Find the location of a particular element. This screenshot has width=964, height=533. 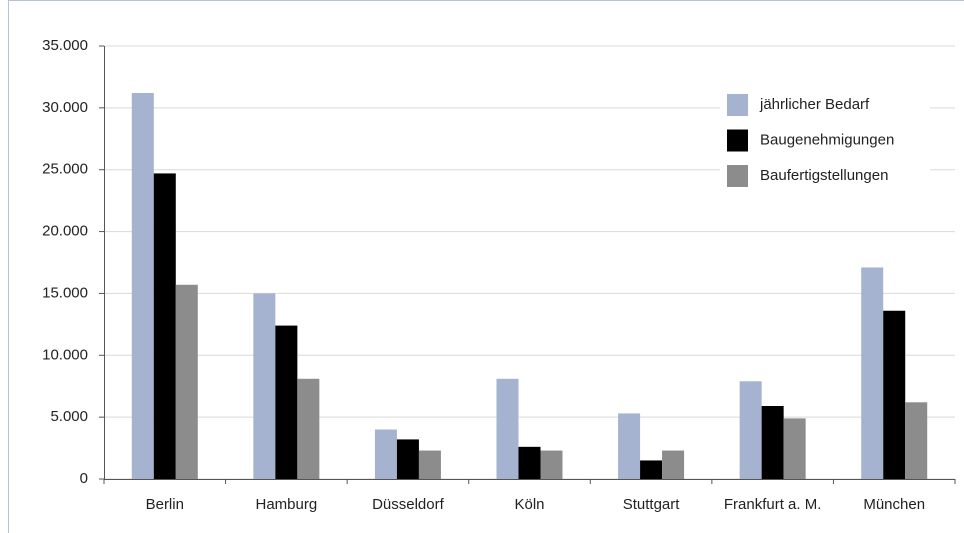

legend-label: Baufertigstellungen is located at coordinates (824, 175).